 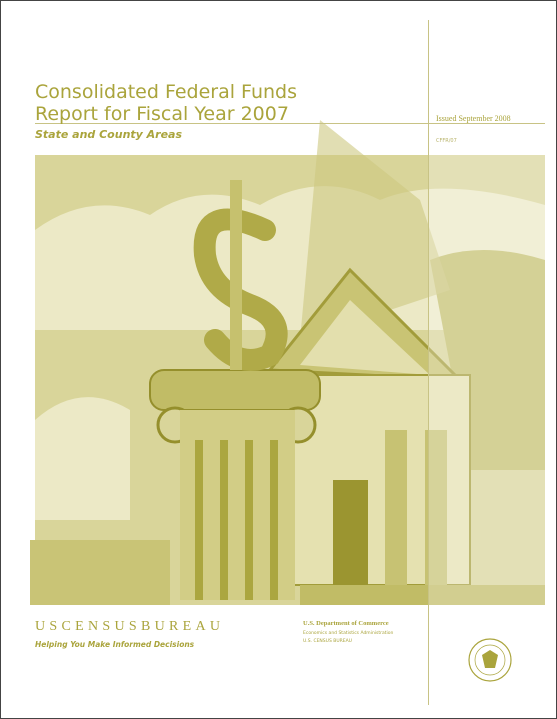 What do you see at coordinates (129, 626) in the screenshot?
I see `agency-name: USCENSUSBUREAU` at bounding box center [129, 626].